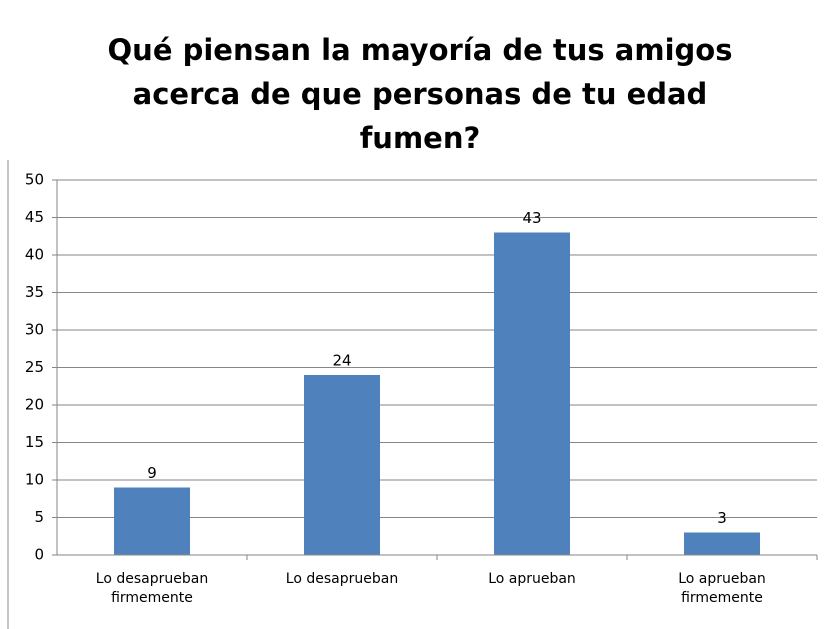  I want to click on y-tick-label: 20, so click(34, 405).